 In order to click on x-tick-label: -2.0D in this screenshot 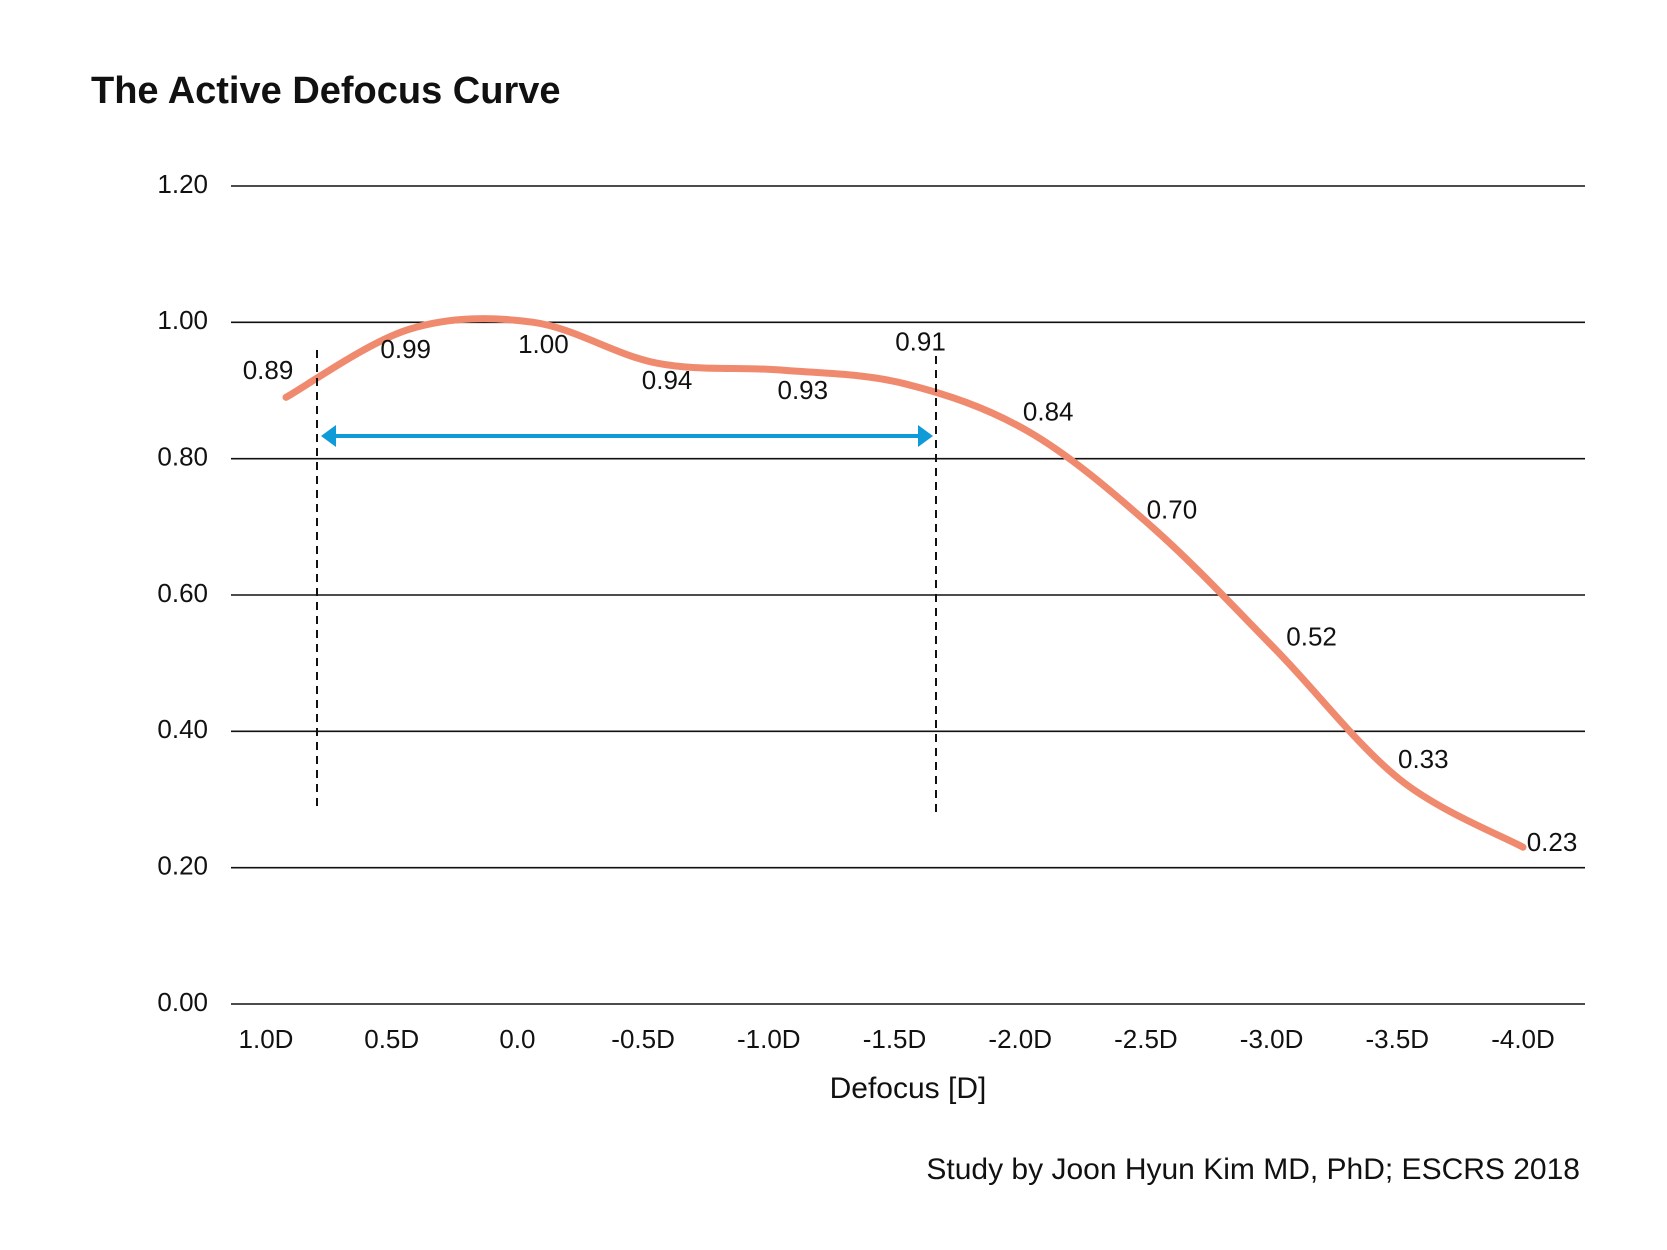, I will do `click(1020, 1039)`.